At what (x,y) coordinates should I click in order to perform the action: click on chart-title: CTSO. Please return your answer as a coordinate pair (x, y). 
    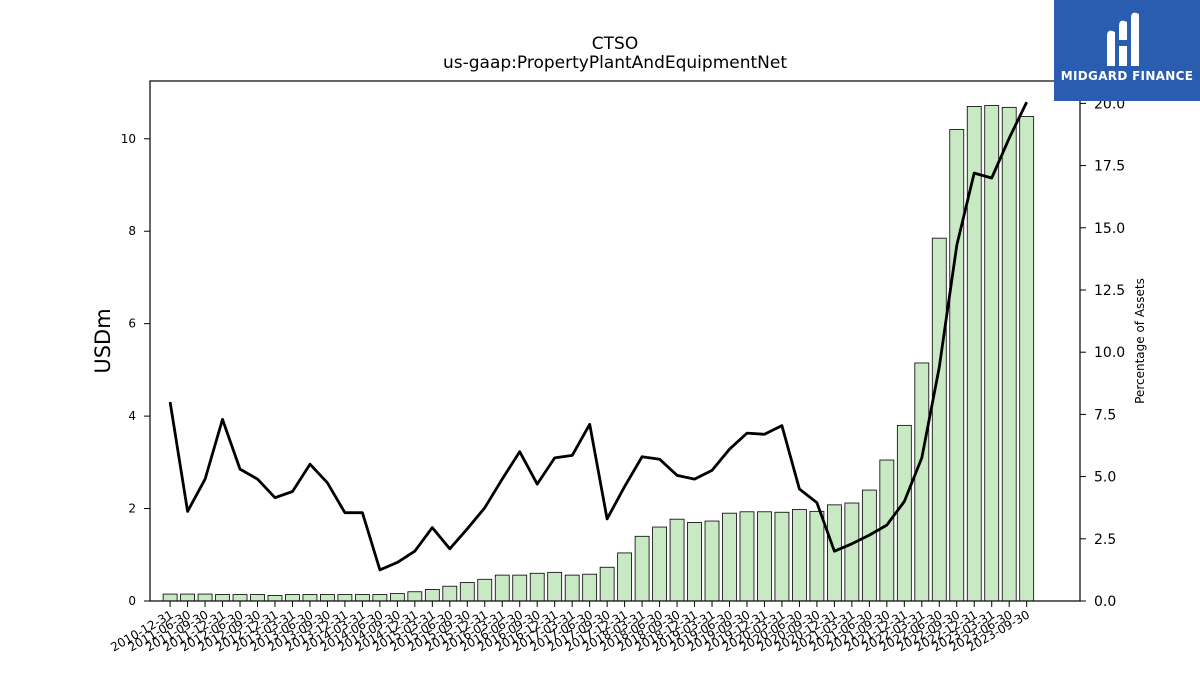
    Looking at the image, I should click on (615, 44).